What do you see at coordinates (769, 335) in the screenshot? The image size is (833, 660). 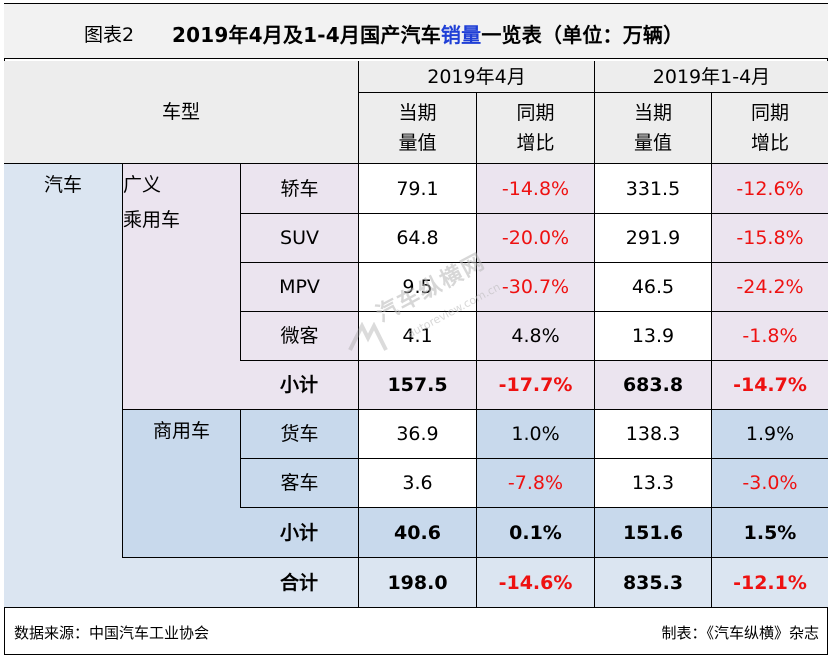 I see `row-ytd-growth: -1.8%` at bounding box center [769, 335].